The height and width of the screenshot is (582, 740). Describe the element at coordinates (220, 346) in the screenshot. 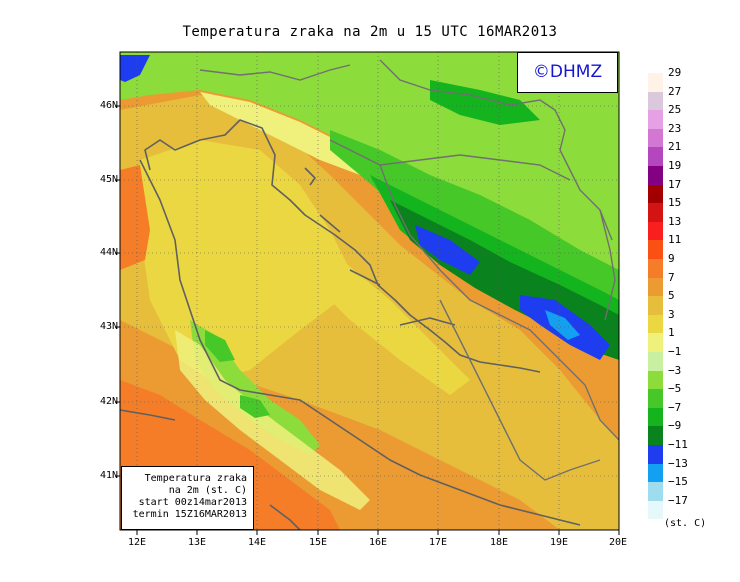

I see `field-green-islands` at that location.